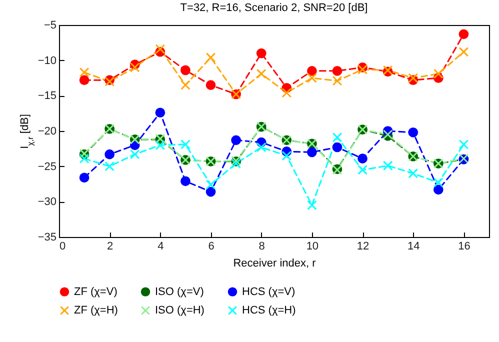 Image resolution: width=499 pixels, height=342 pixels. What do you see at coordinates (261, 246) in the screenshot?
I see `x-tick-label: 8` at bounding box center [261, 246].